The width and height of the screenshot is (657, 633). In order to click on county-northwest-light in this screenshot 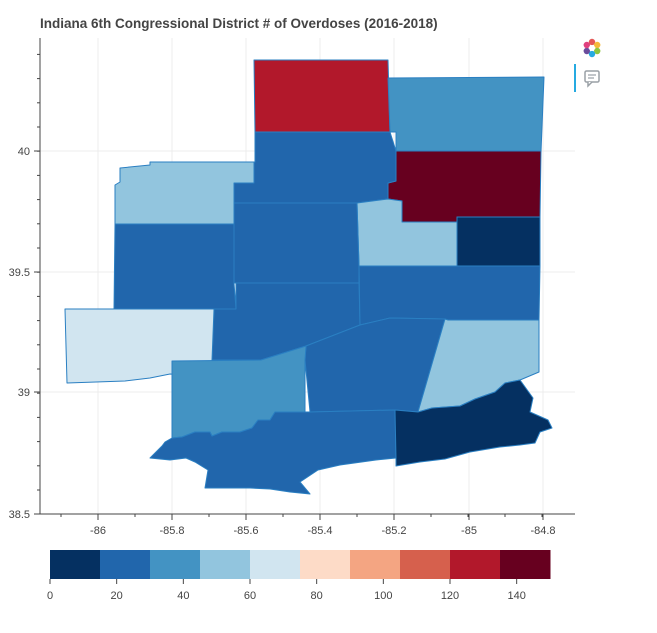, I will do `click(184, 193)`.